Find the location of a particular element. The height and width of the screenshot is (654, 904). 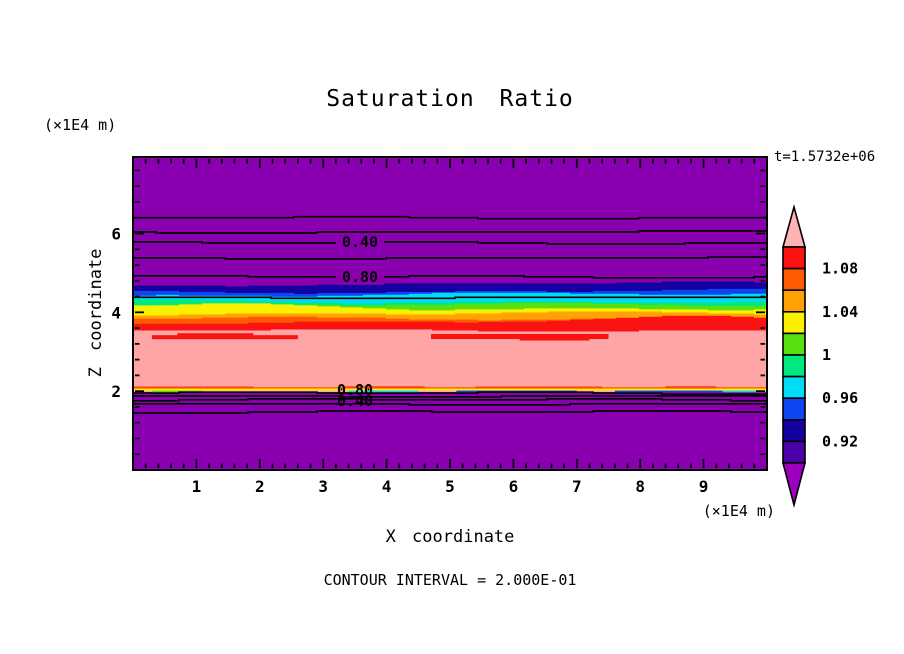

y-tick-label: 4 is located at coordinates (116, 312).